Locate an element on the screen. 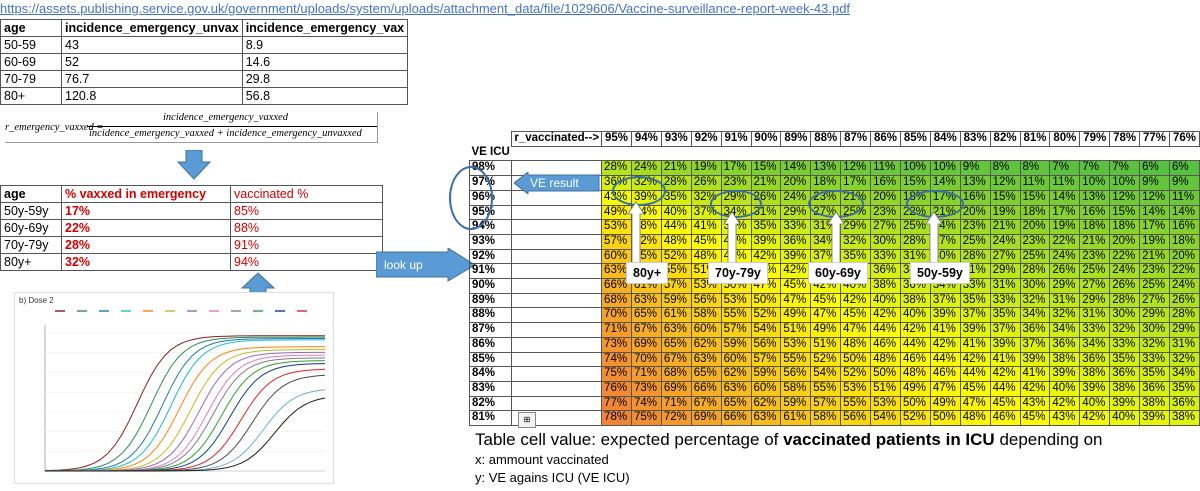 The image size is (1200, 491). table-cell: 28% is located at coordinates (146, 245).